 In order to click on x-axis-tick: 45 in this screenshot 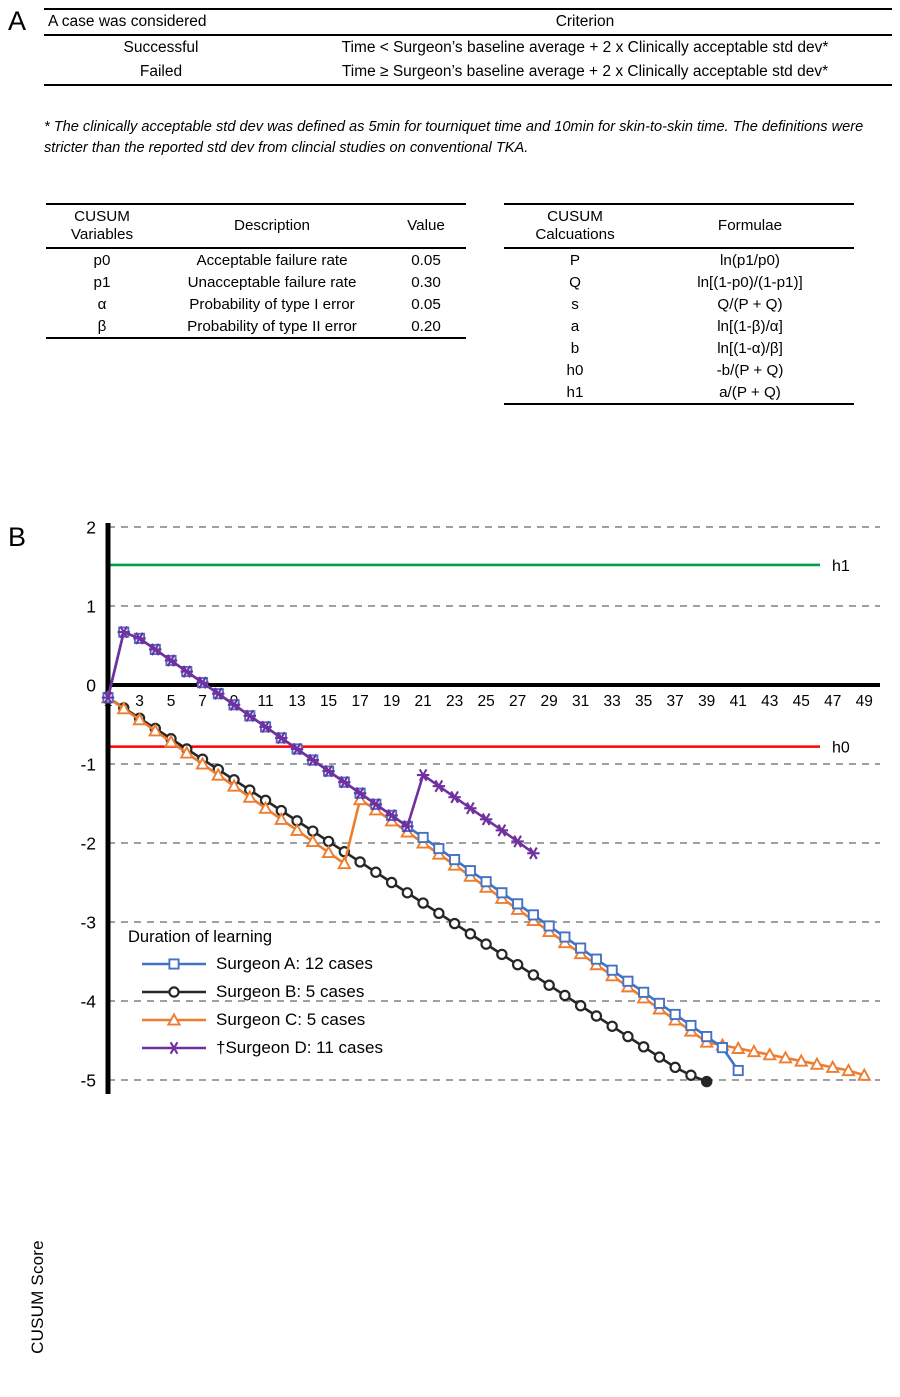, I will do `click(801, 701)`.